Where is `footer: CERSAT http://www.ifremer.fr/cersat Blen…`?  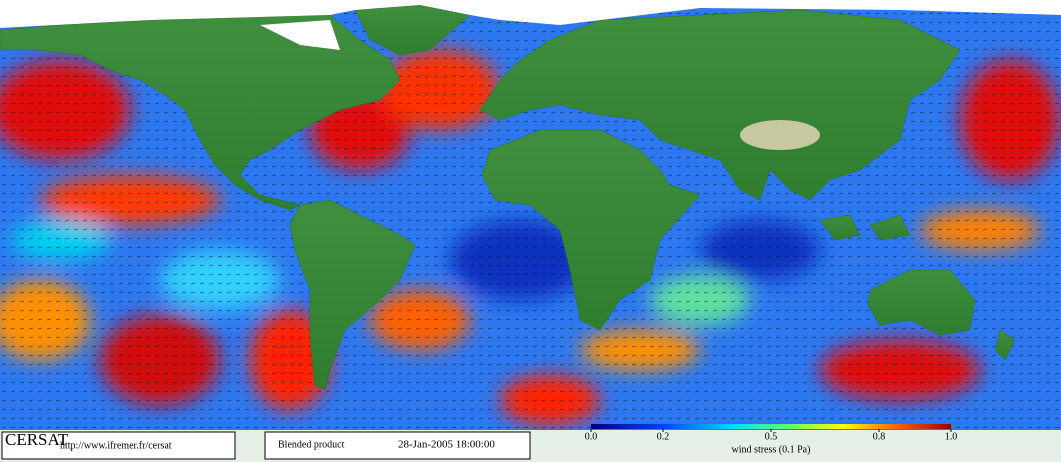 footer: CERSAT http://www.ifremer.fr/cersat Blen… is located at coordinates (530, 443).